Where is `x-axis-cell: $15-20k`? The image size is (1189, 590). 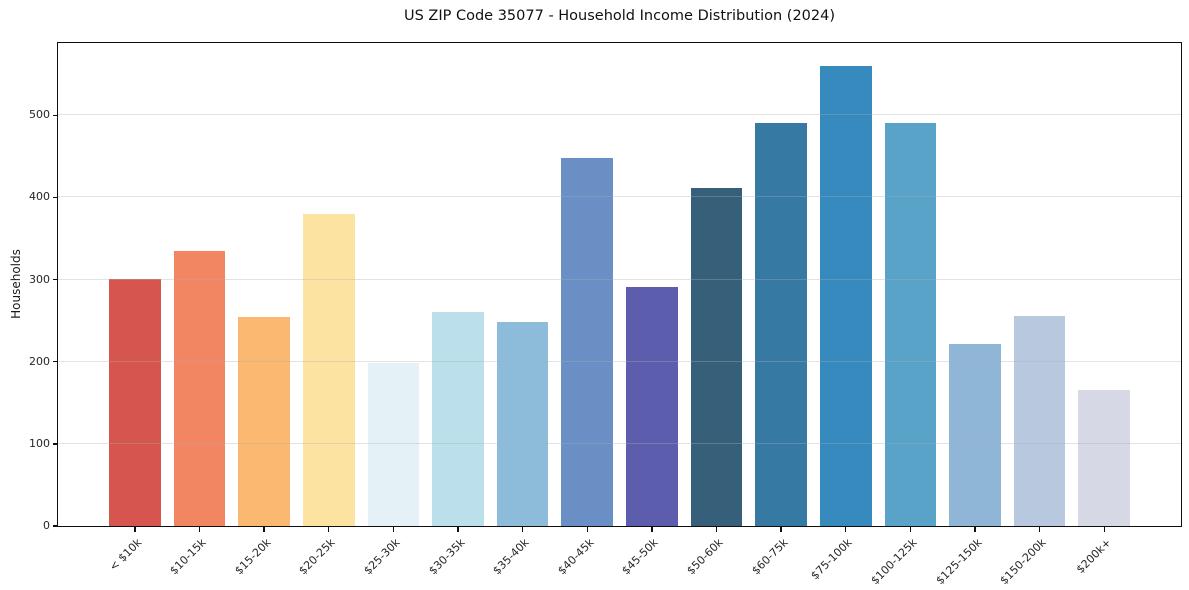 x-axis-cell: $15-20k is located at coordinates (261, 557).